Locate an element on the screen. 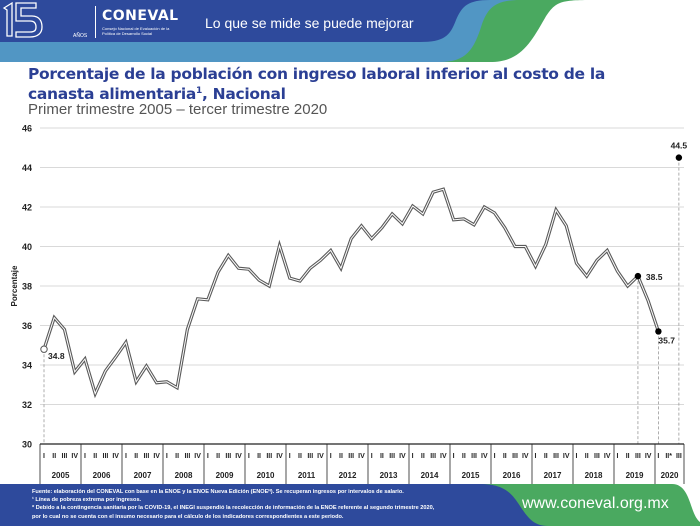  year-label: 2006 is located at coordinates (102, 475).